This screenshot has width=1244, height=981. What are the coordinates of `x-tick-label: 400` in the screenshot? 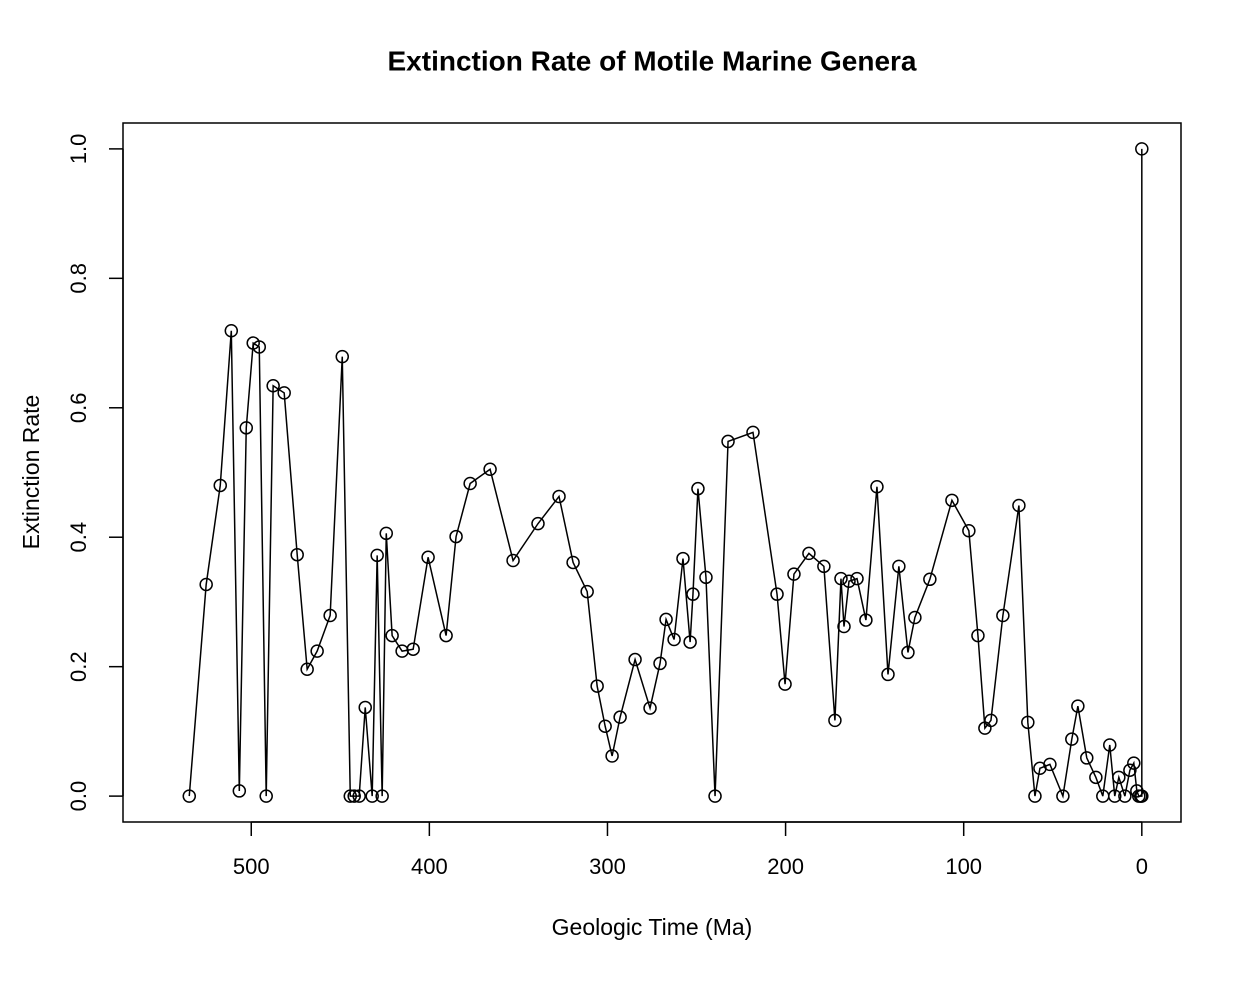 It's located at (429, 866).